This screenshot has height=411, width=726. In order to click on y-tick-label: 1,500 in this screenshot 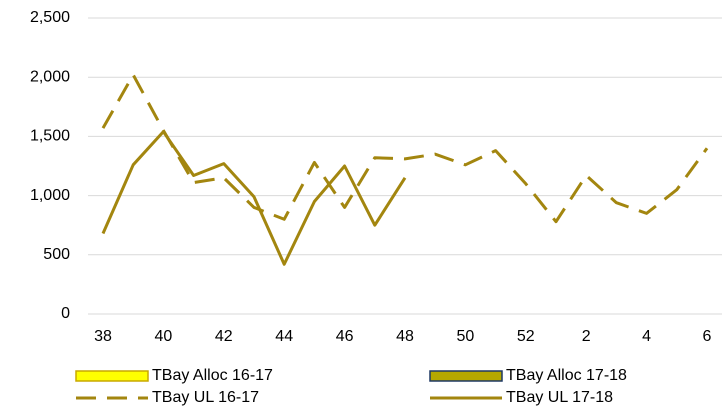, I will do `click(50, 136)`.